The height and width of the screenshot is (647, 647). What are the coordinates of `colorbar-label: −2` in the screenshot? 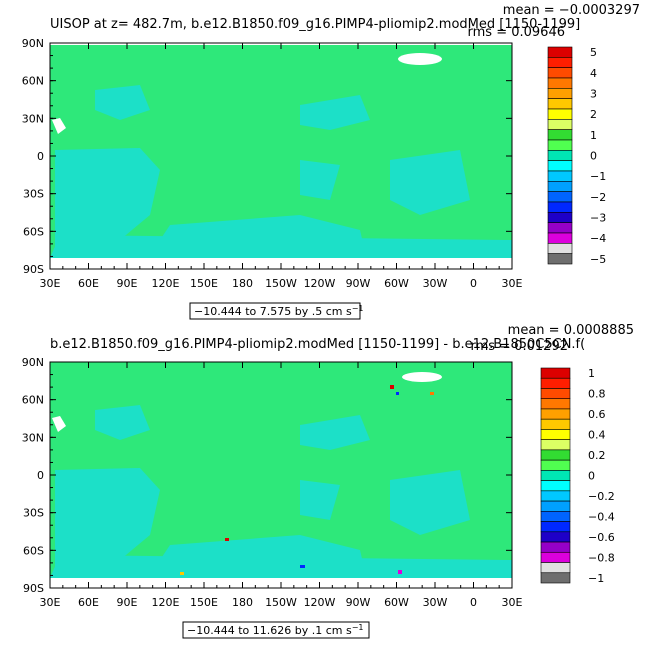 It's located at (598, 197).